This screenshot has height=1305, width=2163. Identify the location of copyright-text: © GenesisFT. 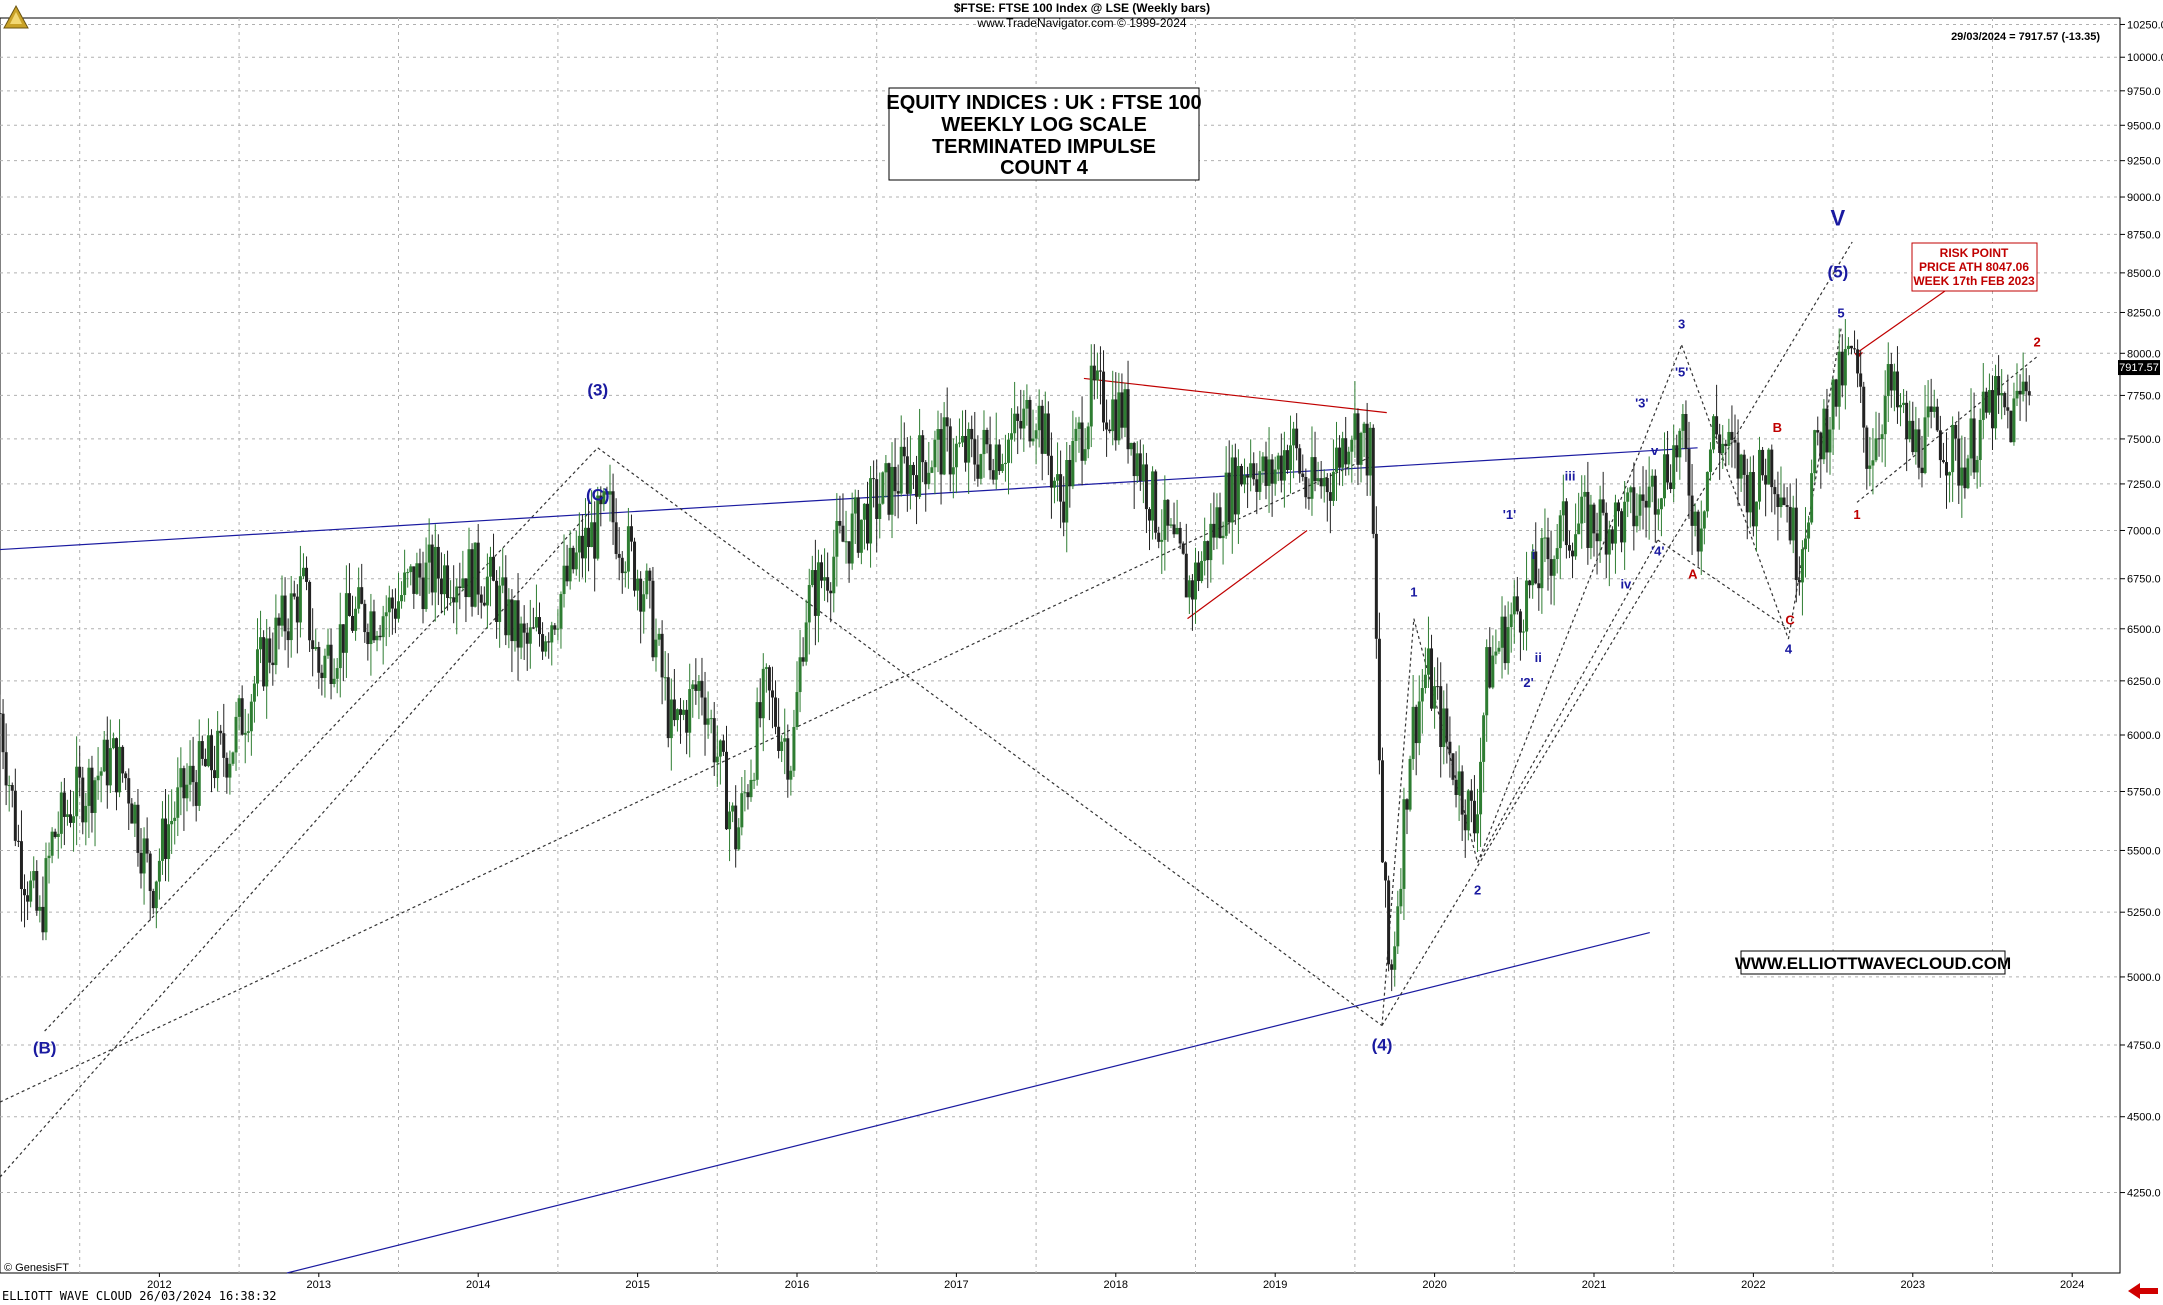
(36, 1268).